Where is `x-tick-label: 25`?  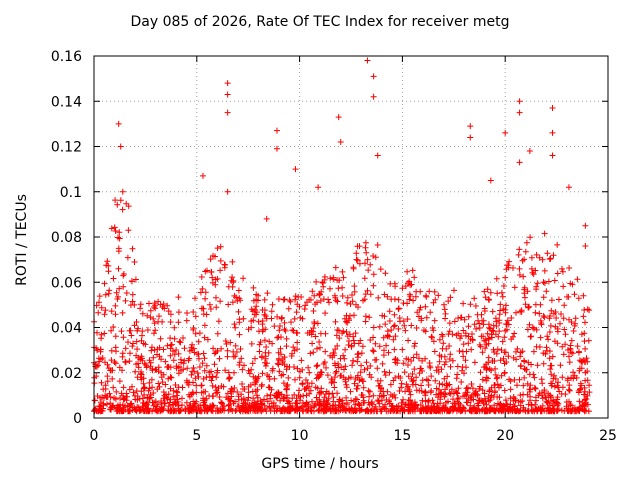 x-tick-label: 25 is located at coordinates (608, 436).